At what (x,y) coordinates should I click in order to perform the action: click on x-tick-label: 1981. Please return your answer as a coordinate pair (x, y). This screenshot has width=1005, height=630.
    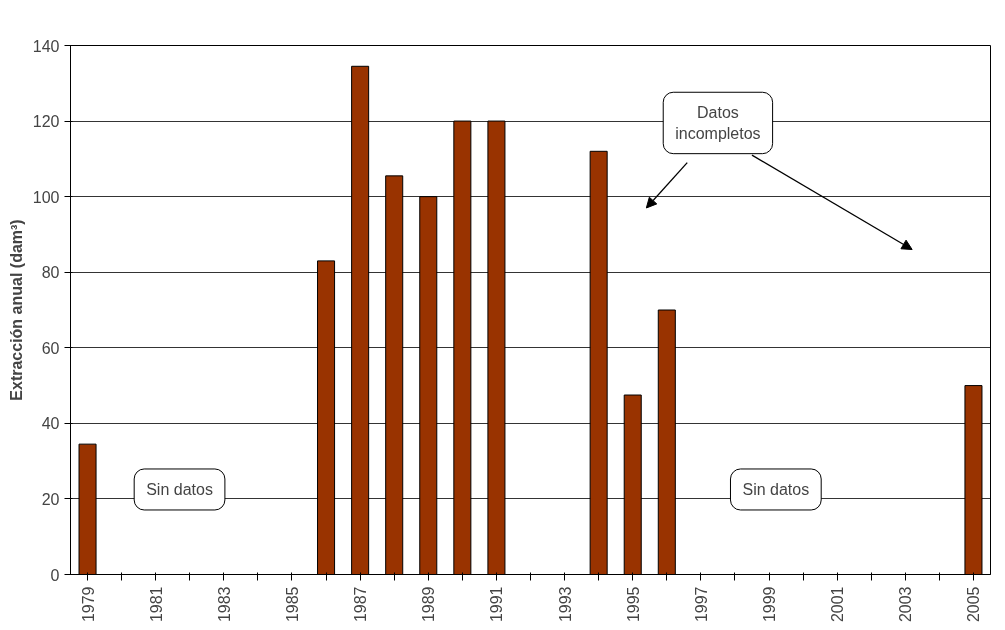
    Looking at the image, I should click on (156, 604).